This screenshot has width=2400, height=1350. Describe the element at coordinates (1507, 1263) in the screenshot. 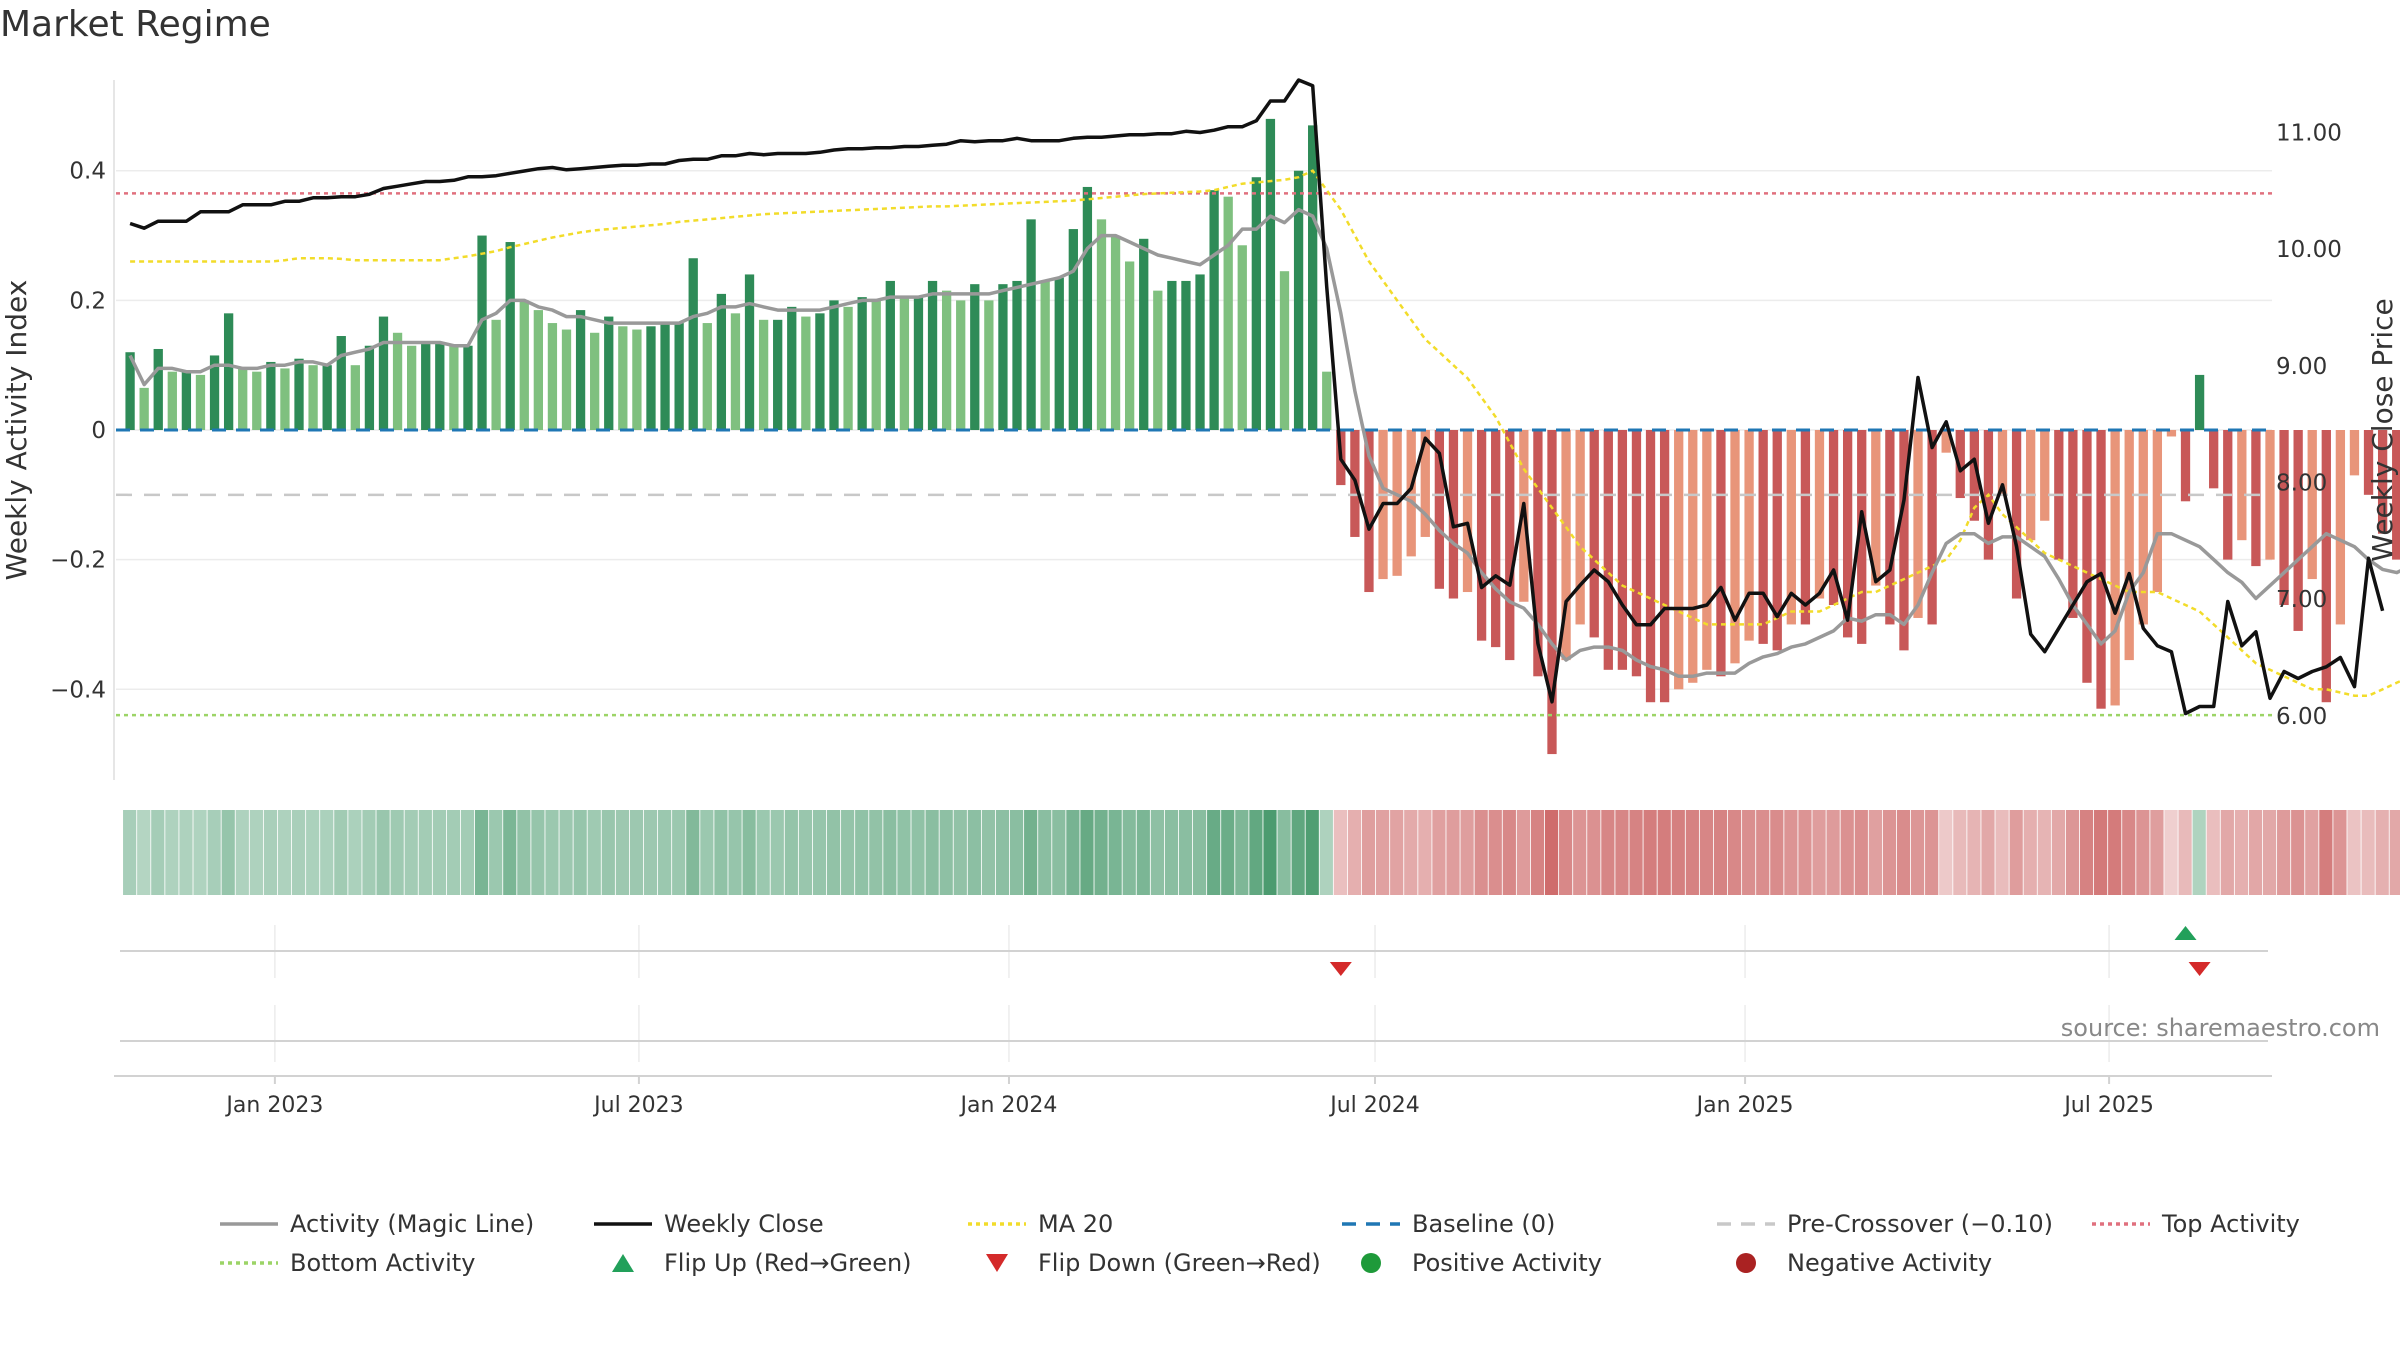

I see `legend-label: Positive Activity` at that location.